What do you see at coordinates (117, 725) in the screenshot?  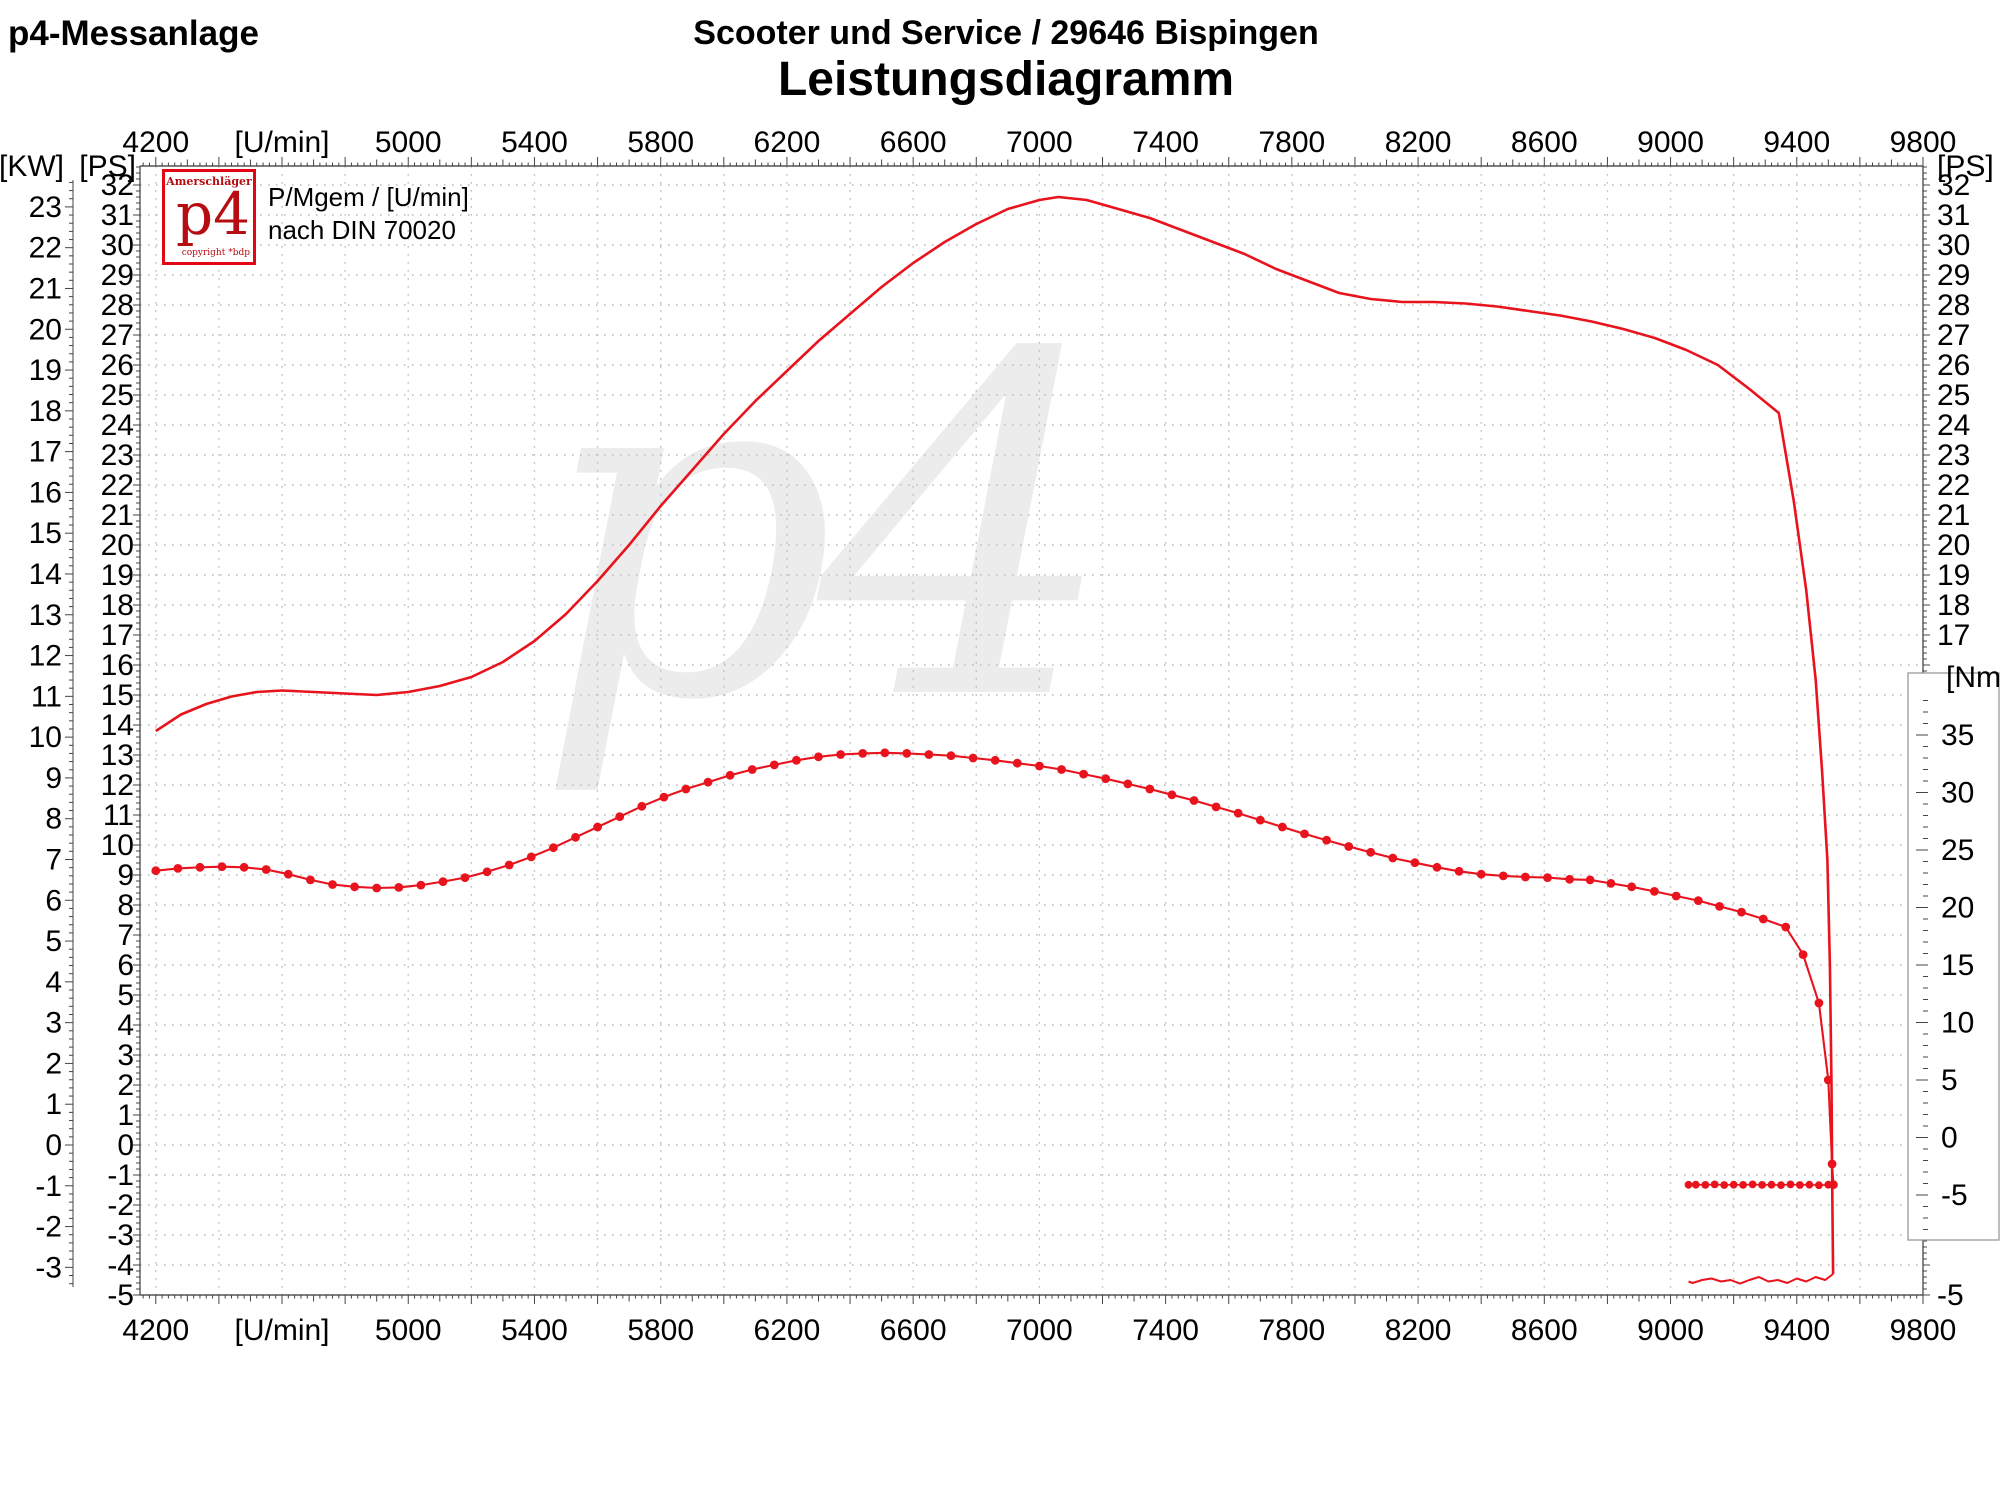 I see `svg-text: 14` at bounding box center [117, 725].